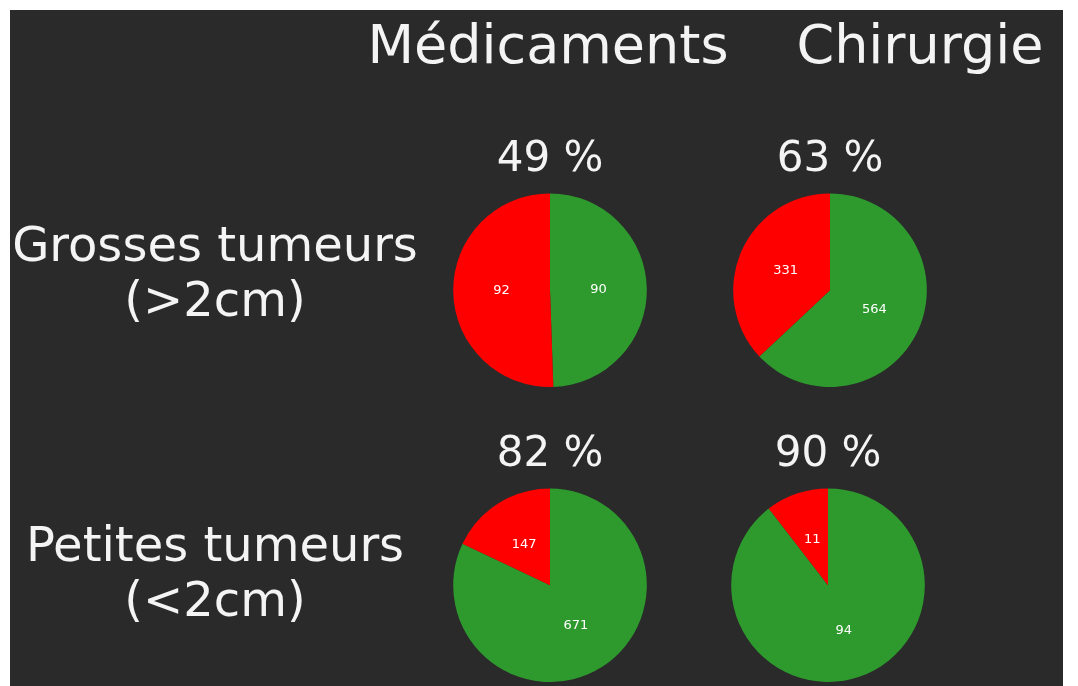 This screenshot has width=1078, height=686. What do you see at coordinates (920, 44) in the screenshot?
I see `text: Chirurgie` at bounding box center [920, 44].